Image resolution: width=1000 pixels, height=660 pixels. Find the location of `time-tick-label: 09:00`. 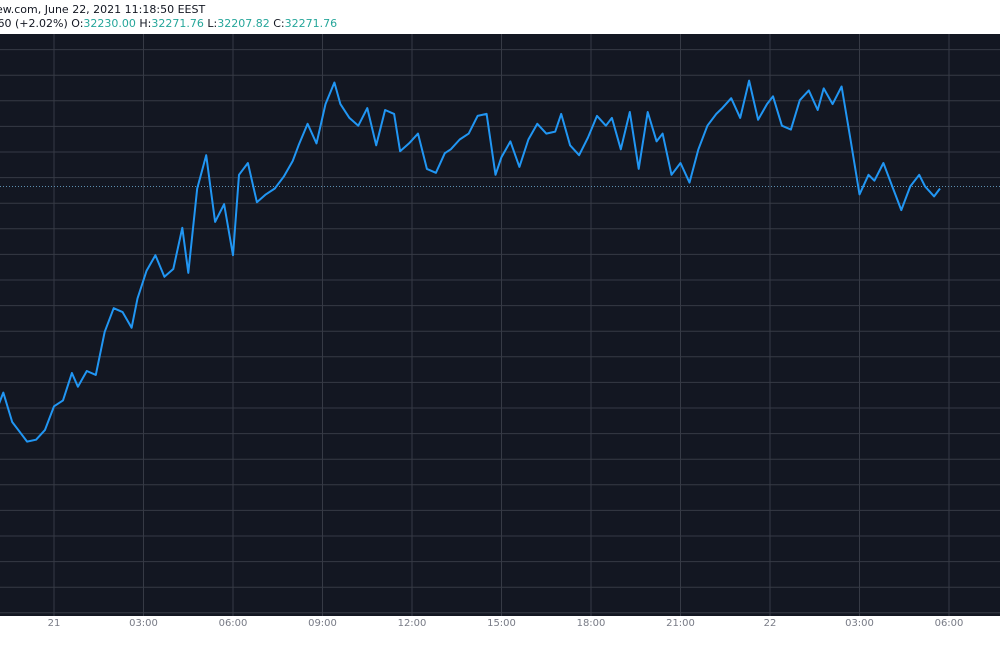

time-tick-label: 09:00 is located at coordinates (322, 623).